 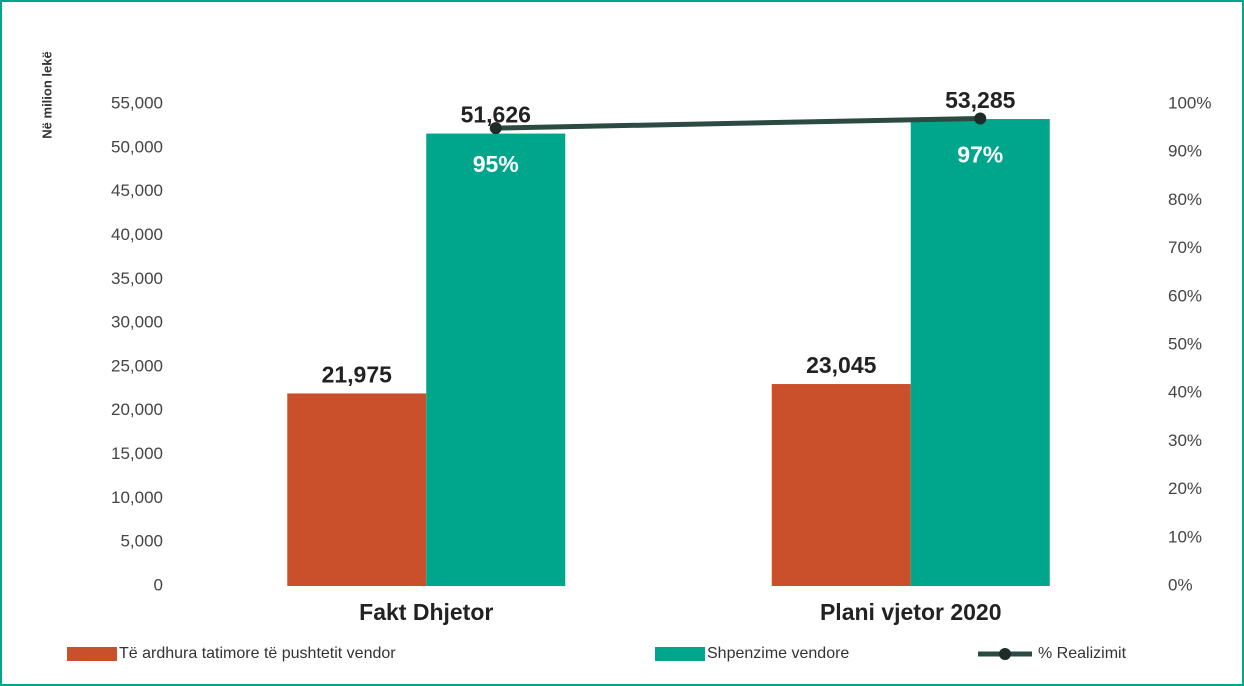 What do you see at coordinates (1185, 536) in the screenshot?
I see `y2-tick-label: 10%` at bounding box center [1185, 536].